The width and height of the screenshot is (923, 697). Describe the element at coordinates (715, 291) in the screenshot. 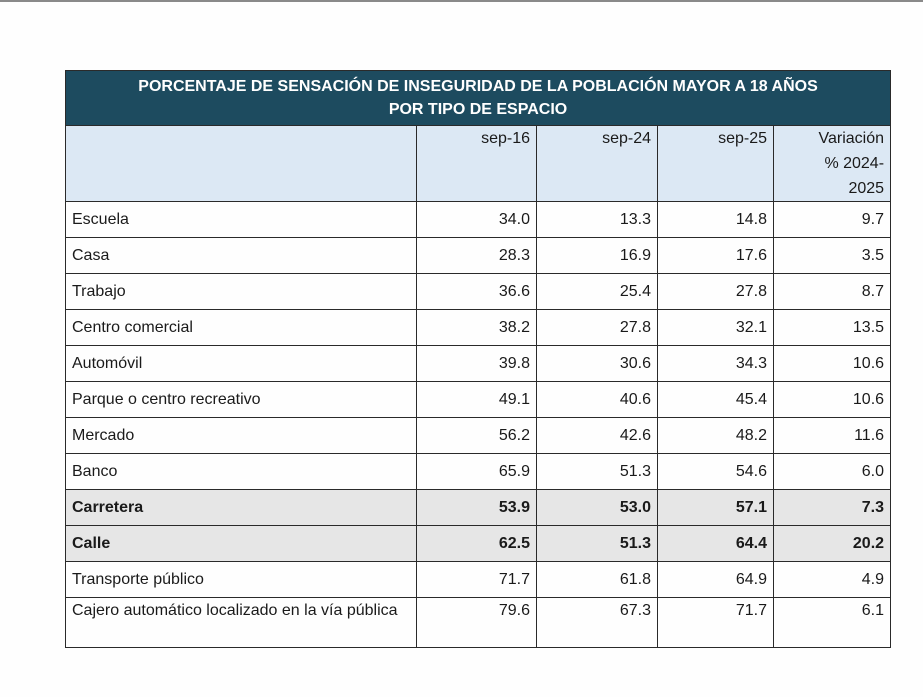

I see `cell-sep-25: 27.8` at that location.